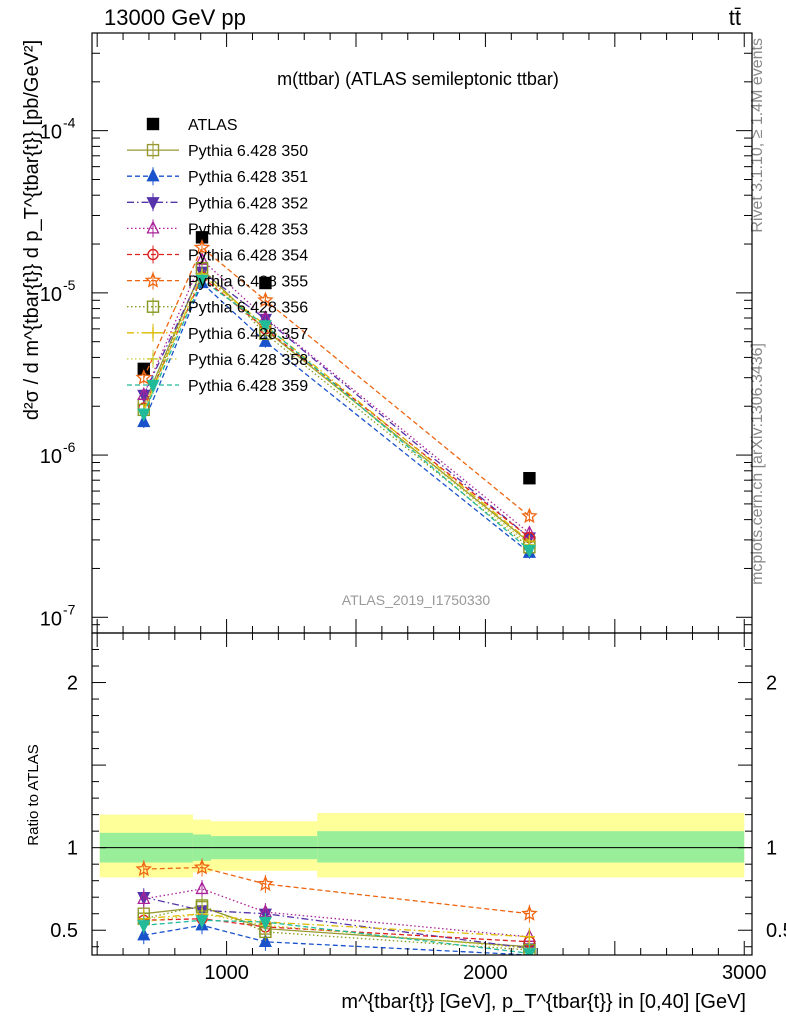 The width and height of the screenshot is (786, 1024). I want to click on y-tick-label-exponent: -7, so click(69, 609).